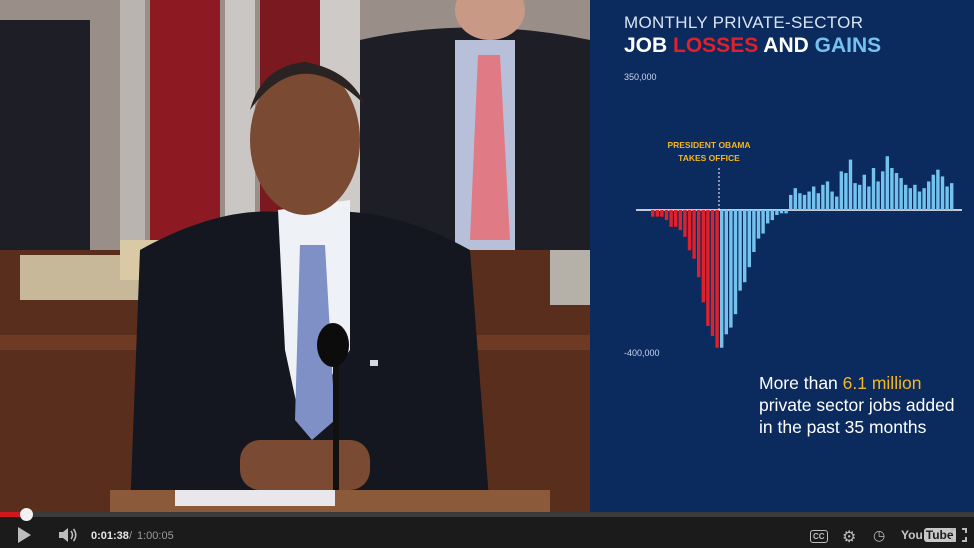 This screenshot has height=548, width=974. What do you see at coordinates (642, 353) in the screenshot?
I see `y-tick-bottom: -400,000` at bounding box center [642, 353].